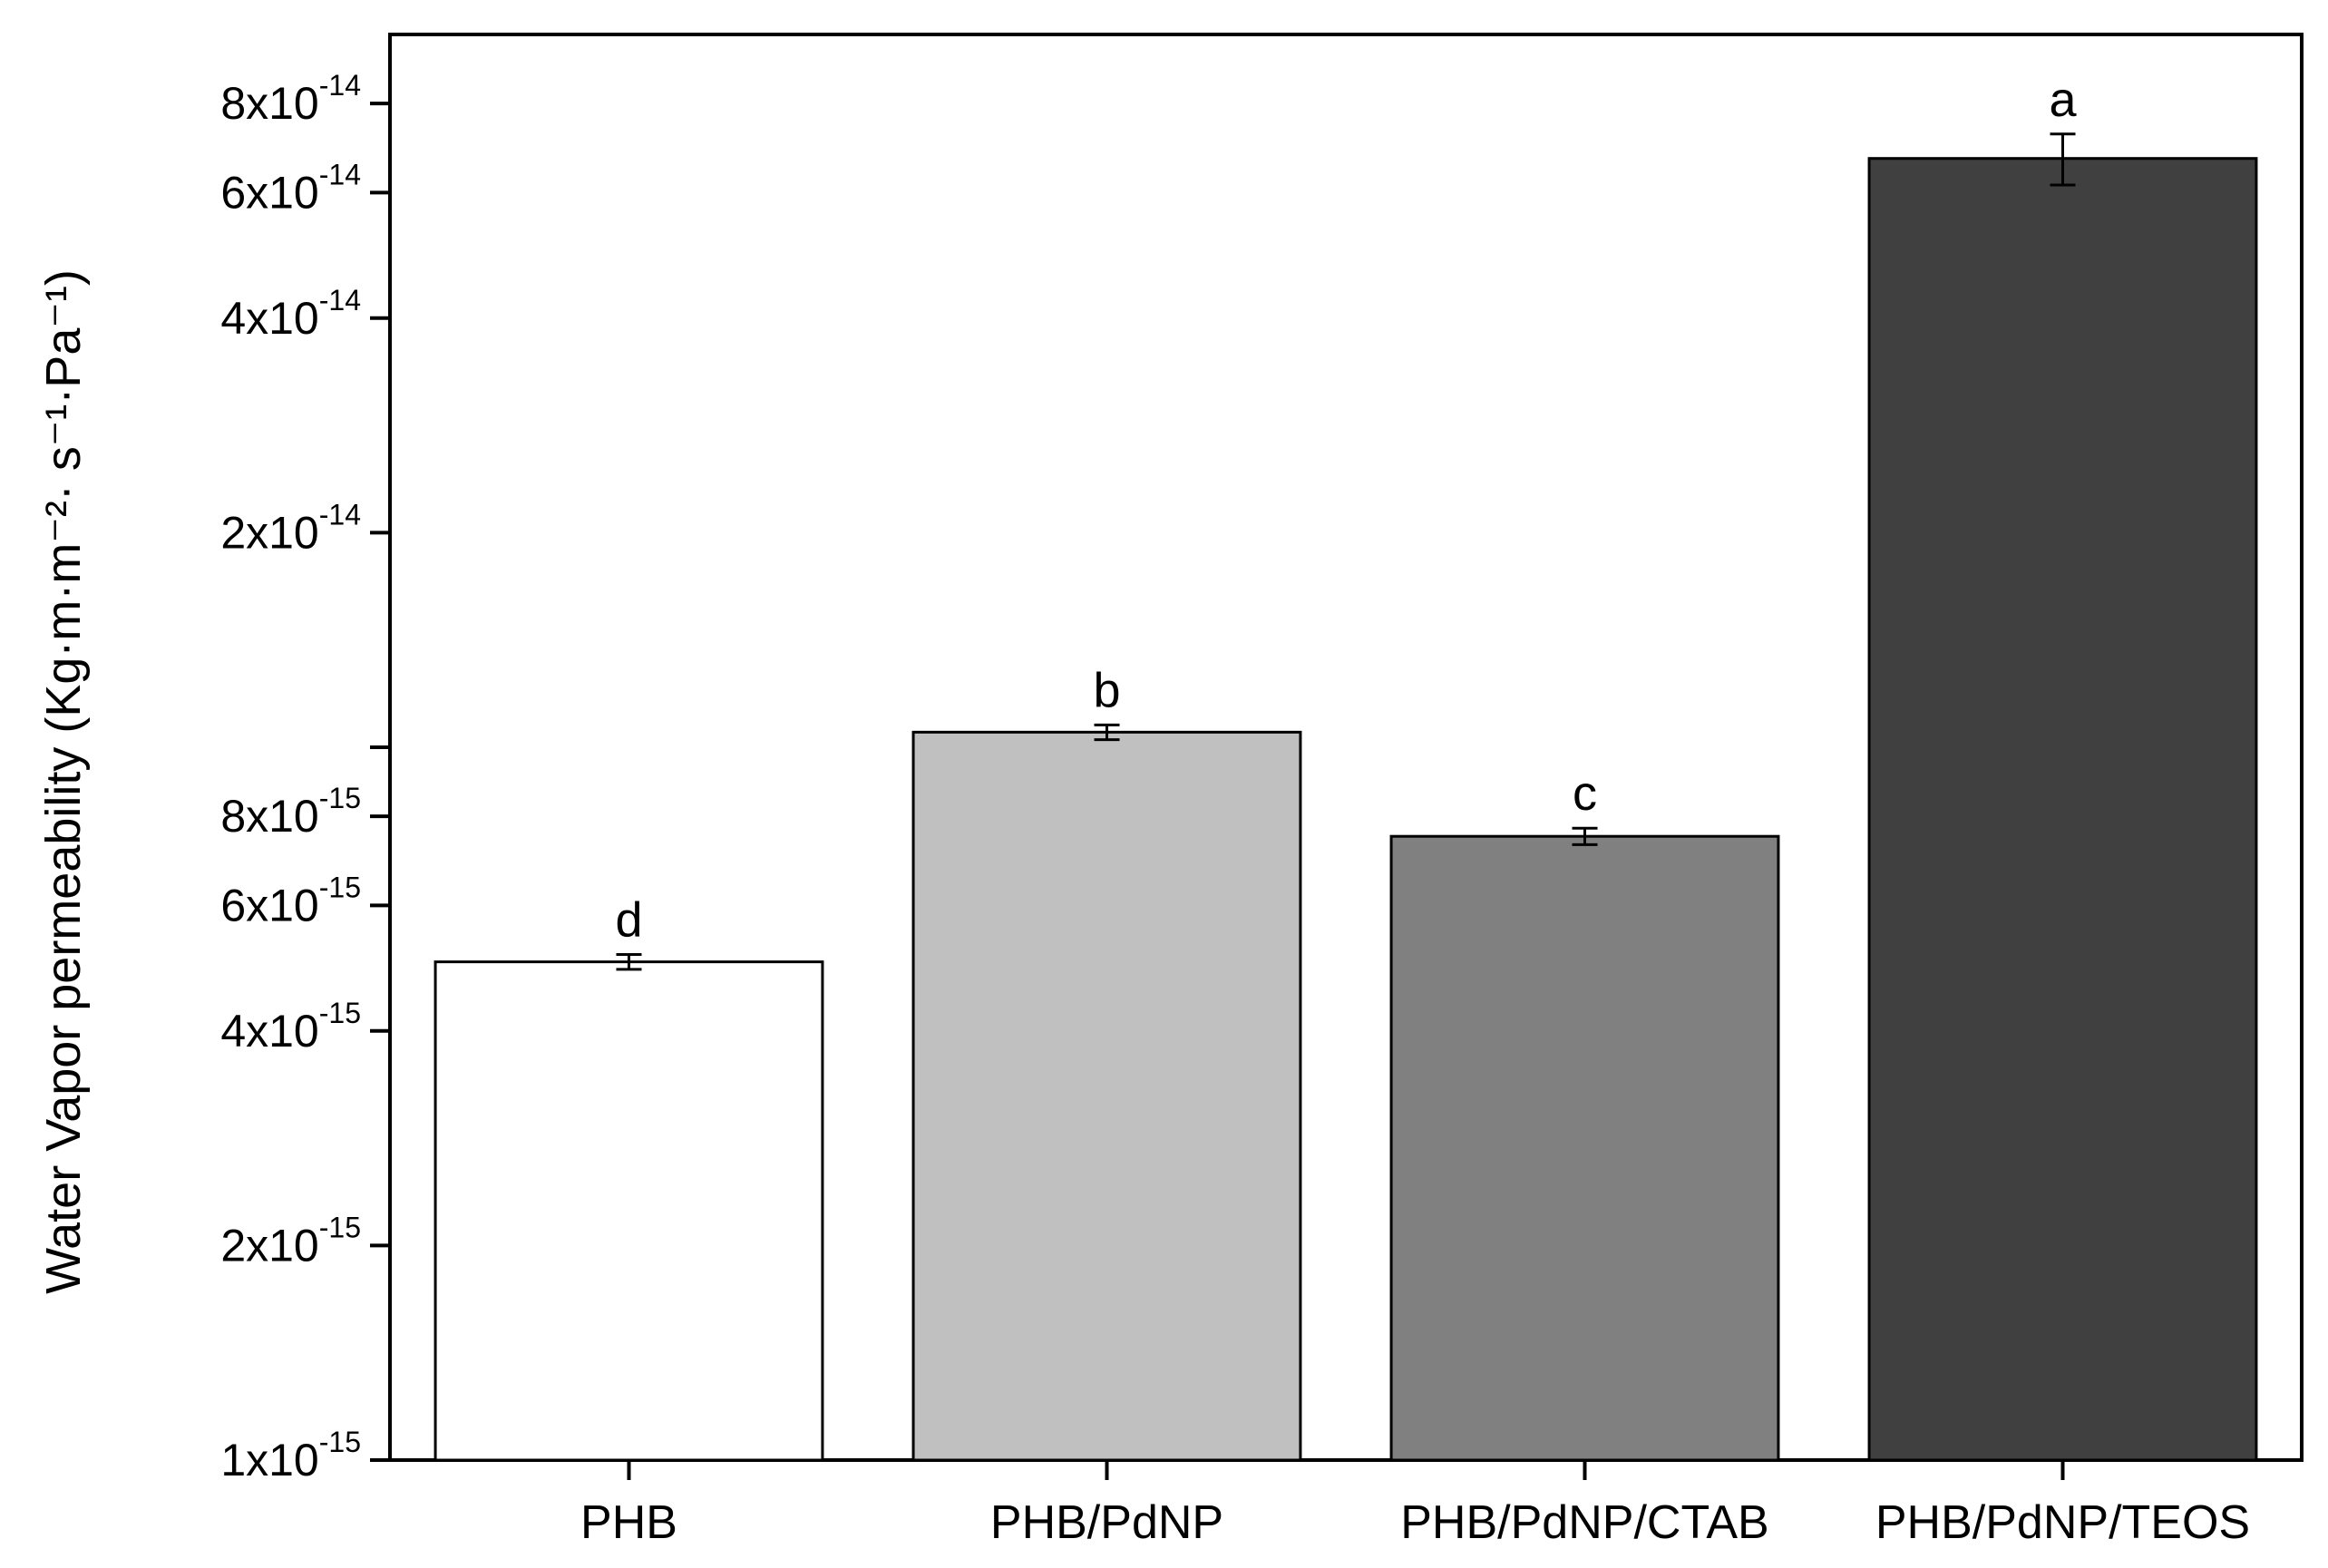 The height and width of the screenshot is (1568, 2328). Describe the element at coordinates (1107, 690) in the screenshot. I see `significance-label: b` at that location.